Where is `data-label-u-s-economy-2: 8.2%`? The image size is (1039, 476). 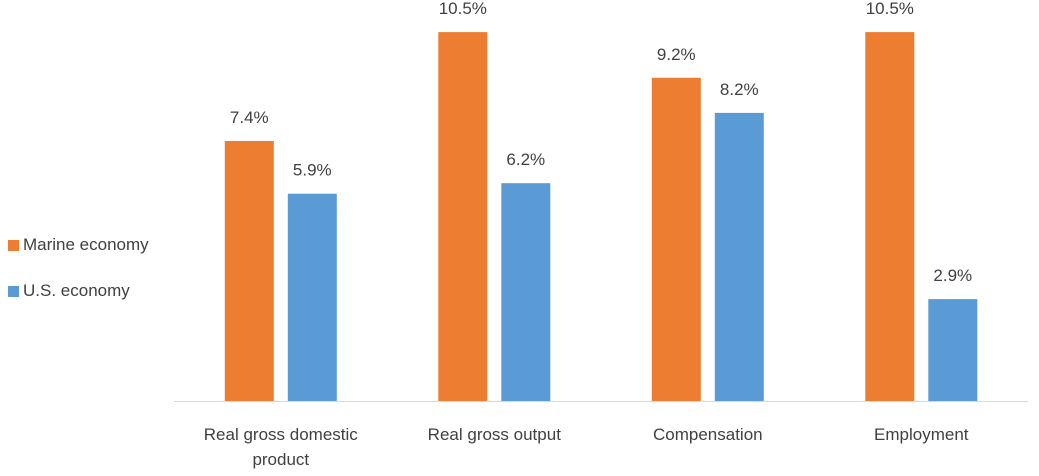
data-label-u-s-economy-2: 8.2% is located at coordinates (739, 89).